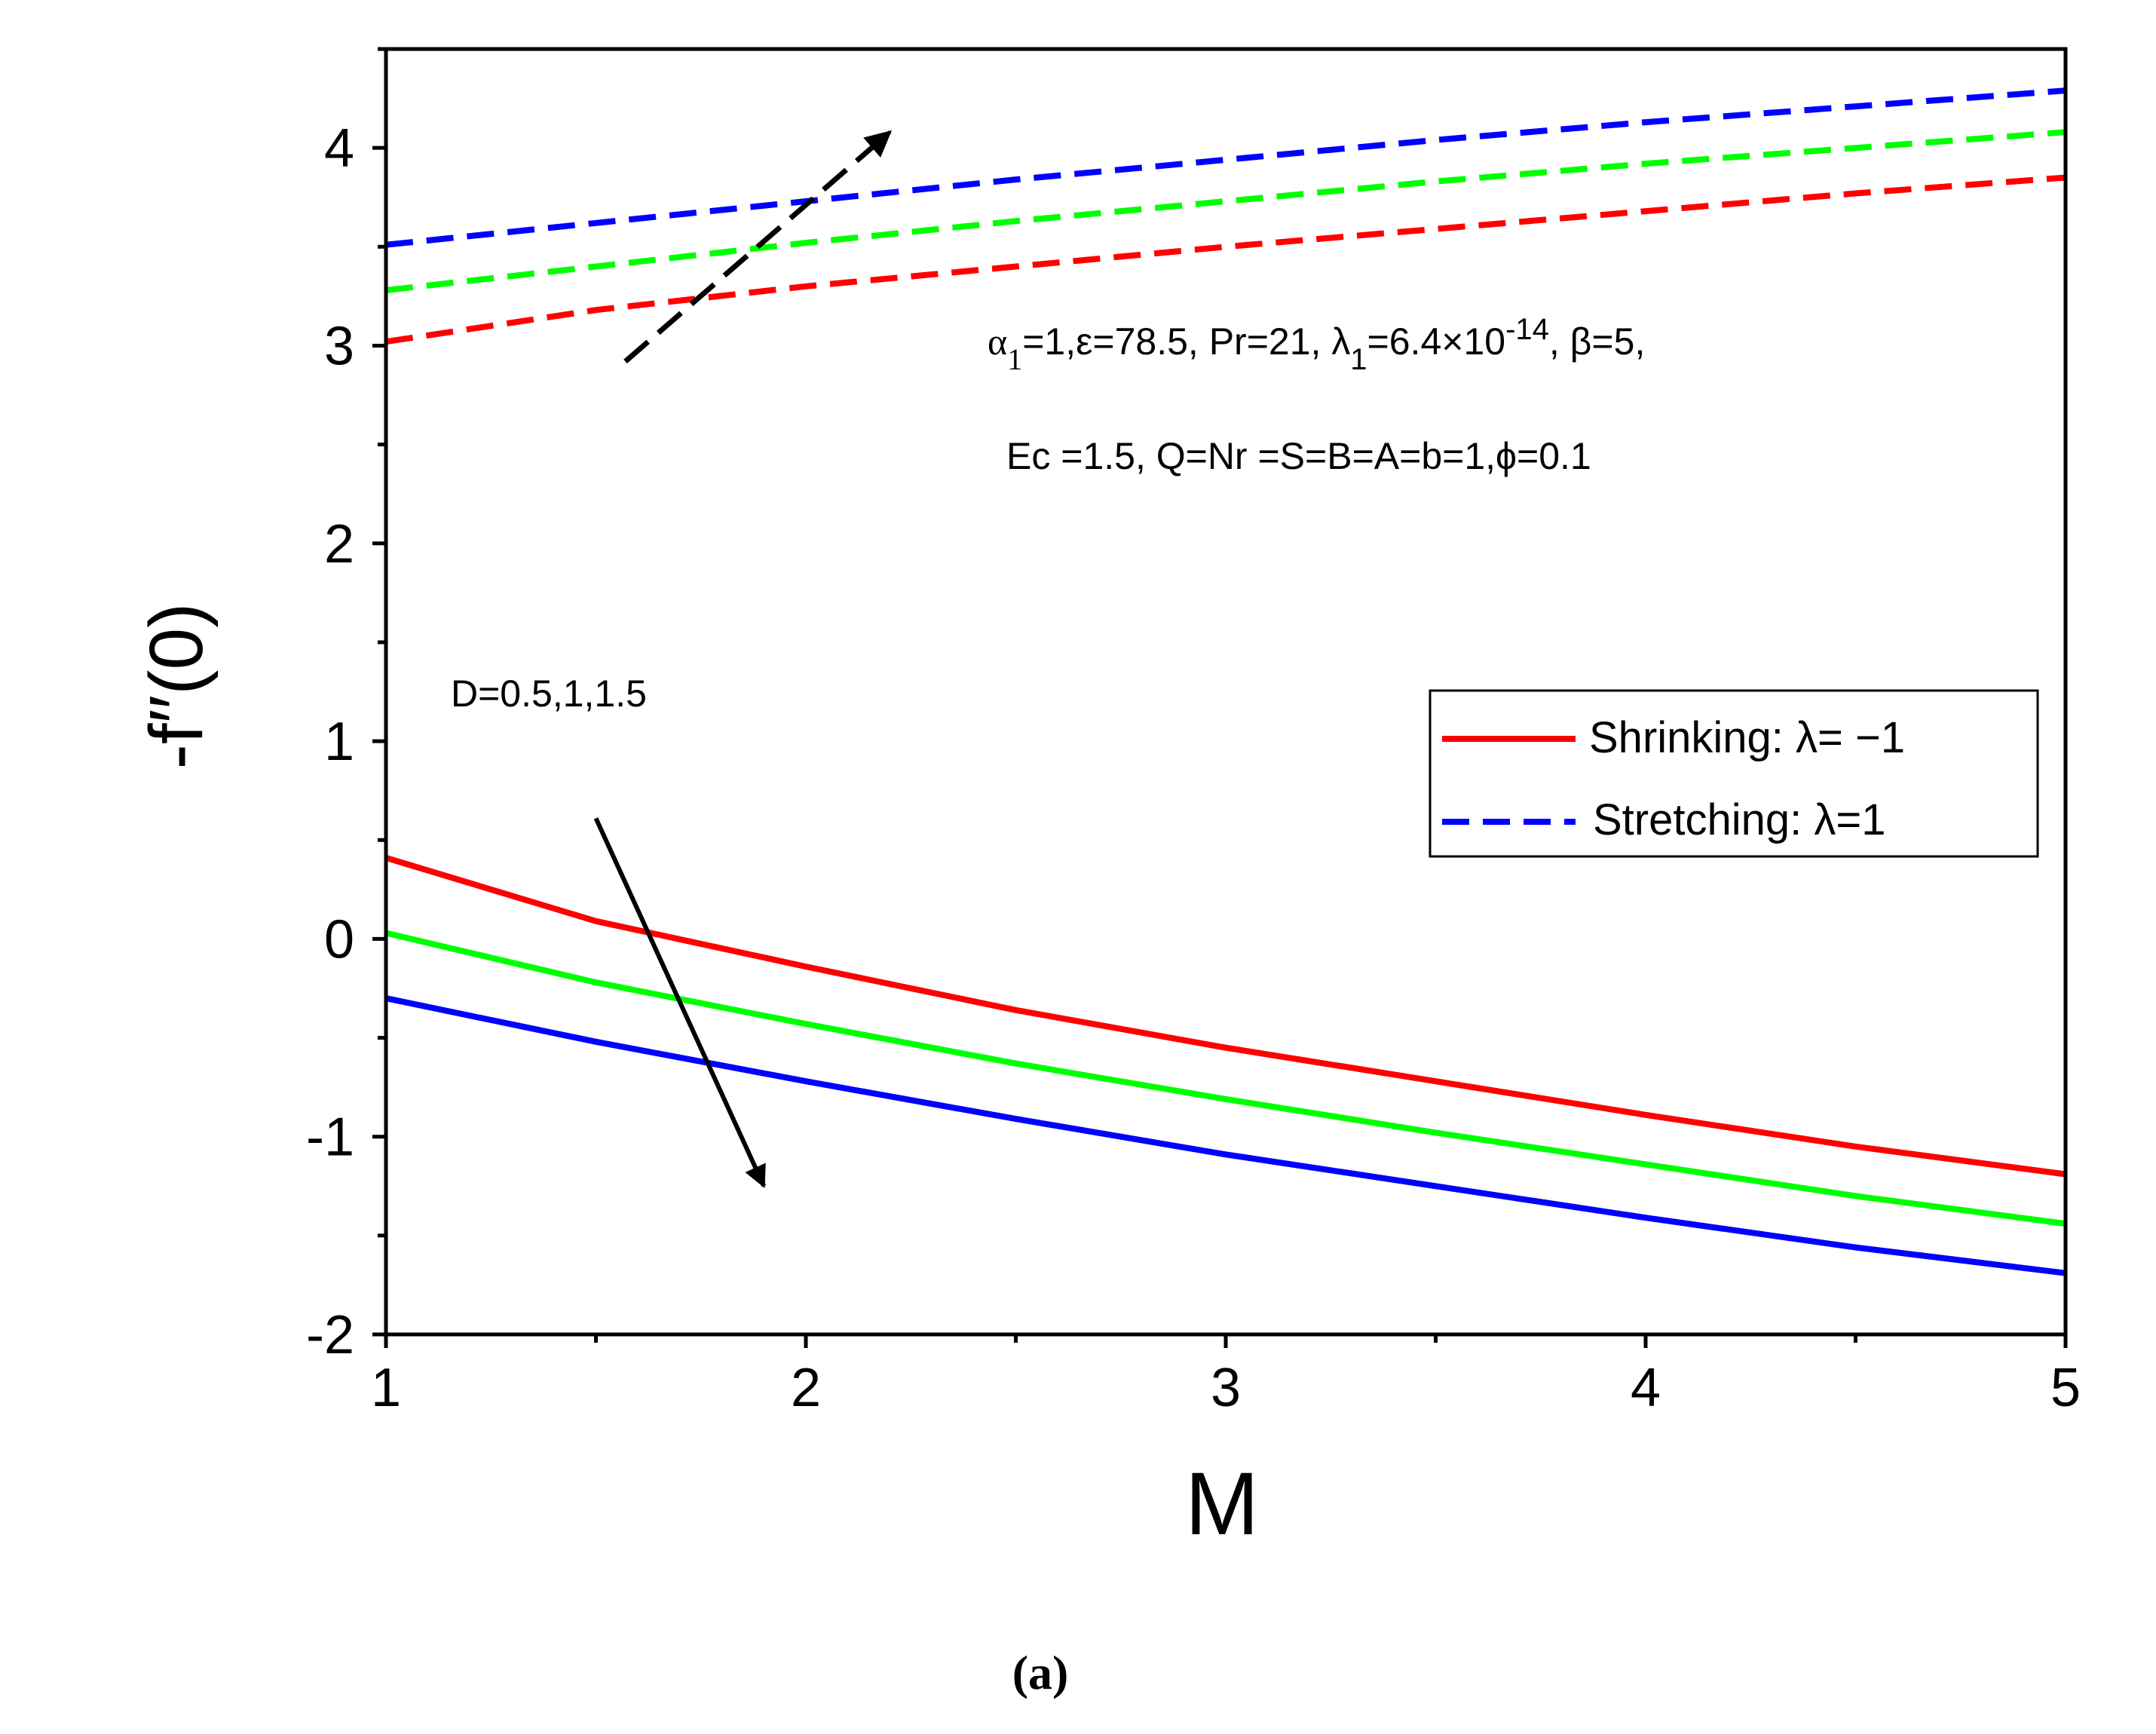 Image resolution: width=2156 pixels, height=1734 pixels. I want to click on params-mid-1: =1,ε=78.5, Pr=21, λ, so click(1186, 341).